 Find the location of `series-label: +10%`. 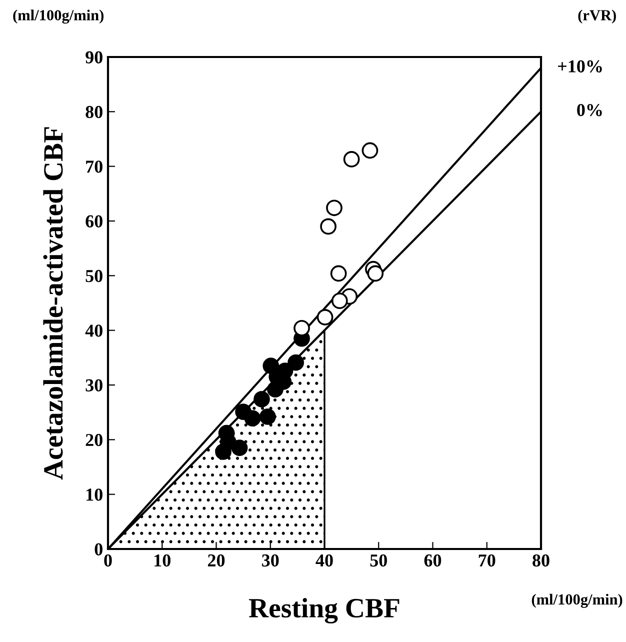

series-label: +10% is located at coordinates (580, 66).